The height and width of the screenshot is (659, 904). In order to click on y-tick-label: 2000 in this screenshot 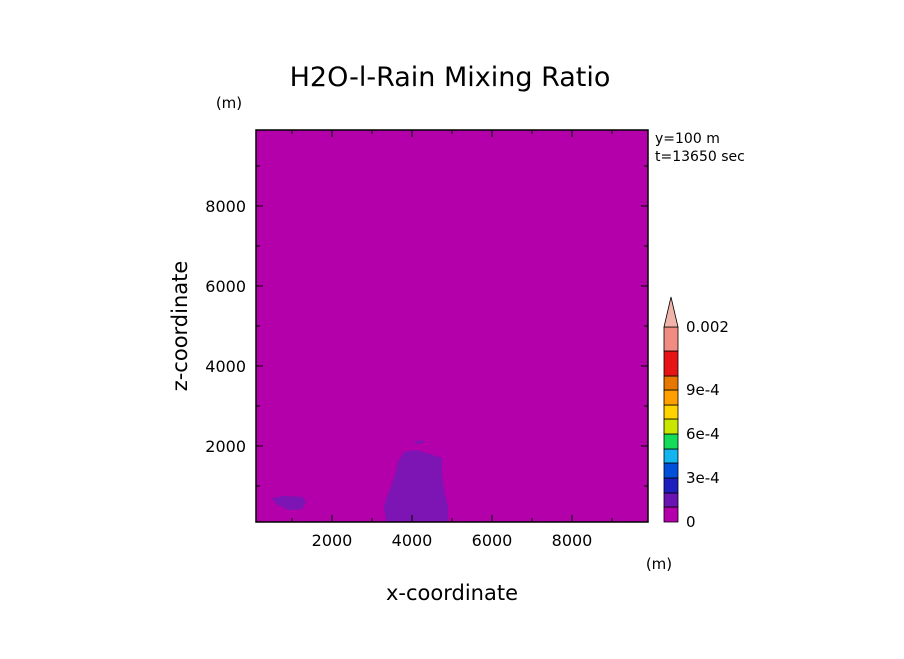, I will do `click(225, 446)`.